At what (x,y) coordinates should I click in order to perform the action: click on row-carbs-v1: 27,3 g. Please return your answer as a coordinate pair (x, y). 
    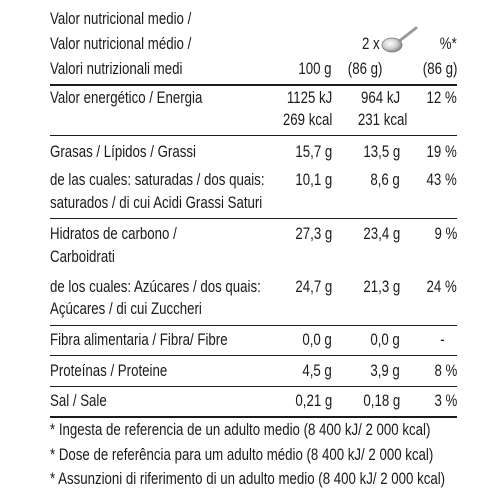
    Looking at the image, I should click on (313, 233).